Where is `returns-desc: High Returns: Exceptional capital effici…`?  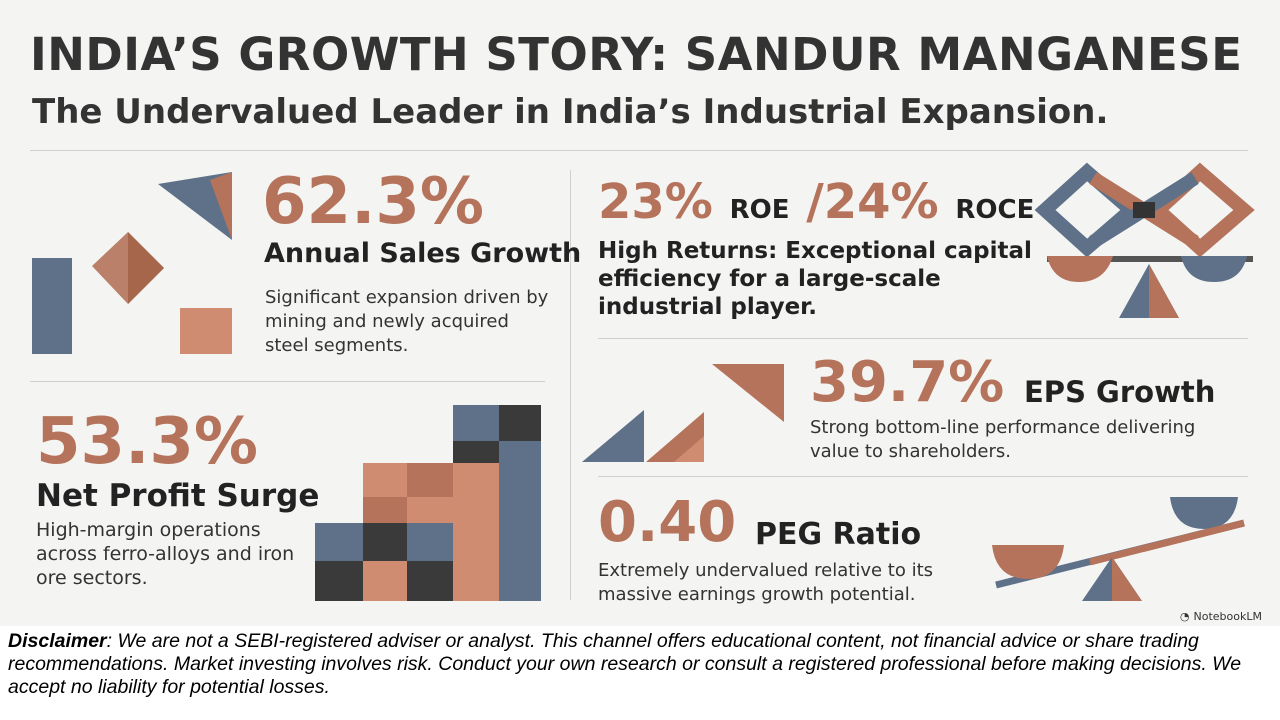 returns-desc: High Returns: Exceptional capital effici… is located at coordinates (815, 279).